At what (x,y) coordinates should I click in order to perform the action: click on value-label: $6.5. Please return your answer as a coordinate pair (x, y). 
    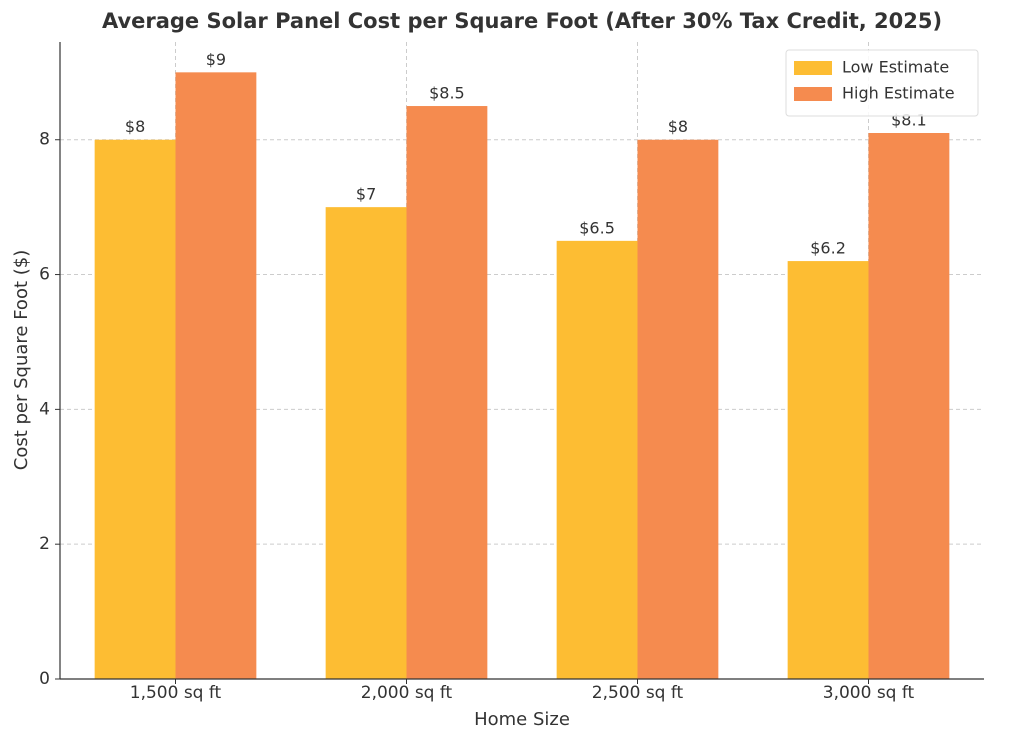
    Looking at the image, I should click on (597, 227).